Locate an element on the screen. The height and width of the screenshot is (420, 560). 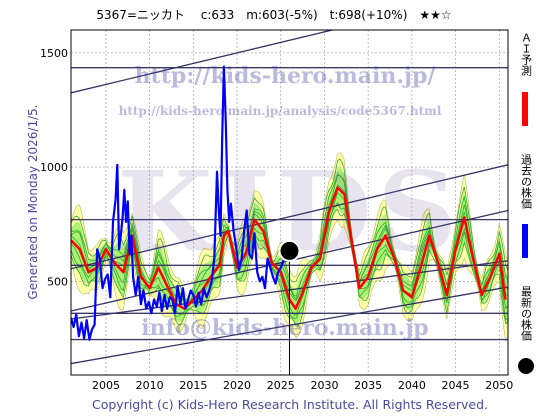
watermark-email: info@kids-hero.main.jp is located at coordinates (284, 328).